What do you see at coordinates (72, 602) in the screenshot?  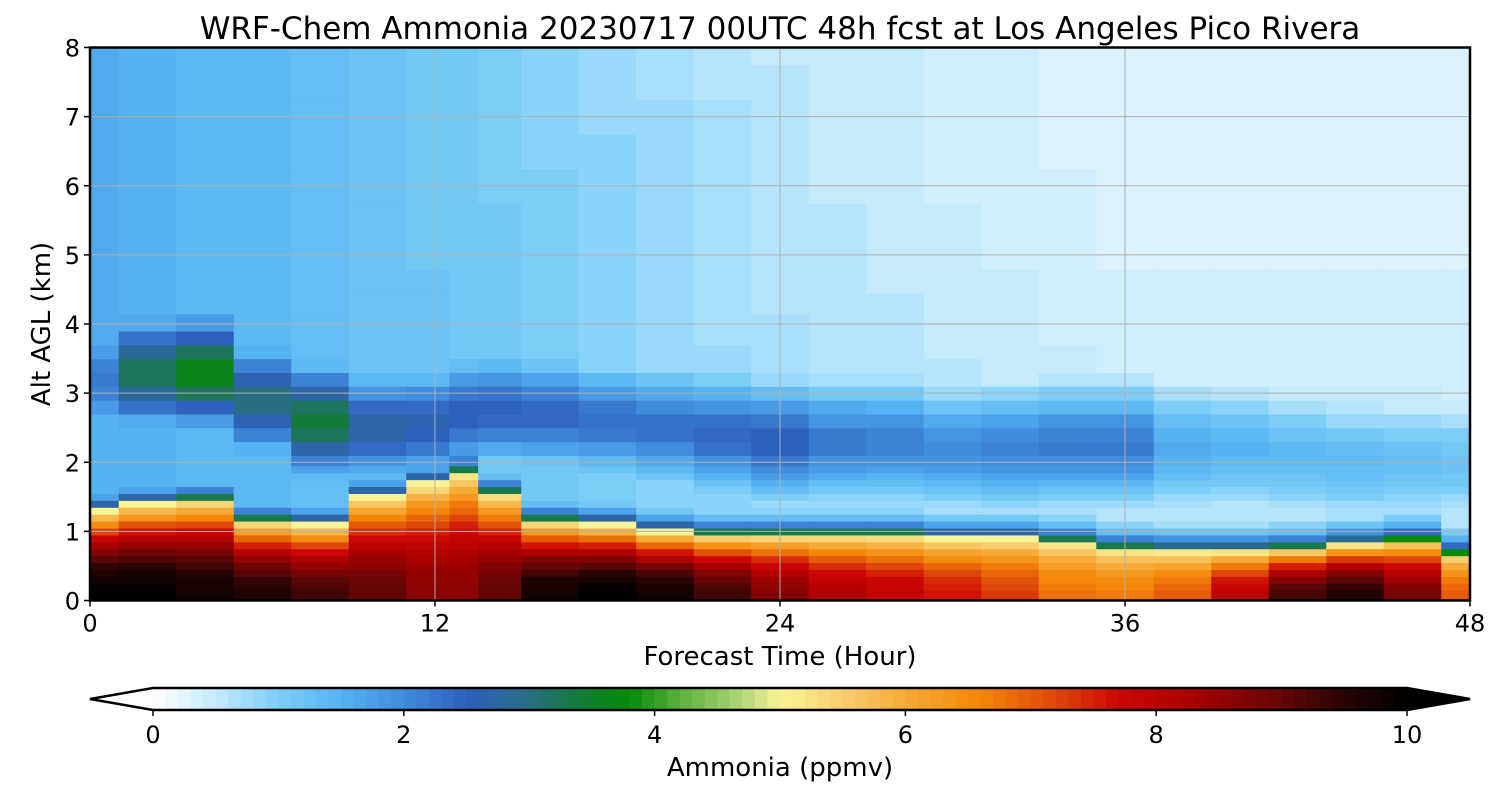 I see `y-tick-label: 0` at bounding box center [72, 602].